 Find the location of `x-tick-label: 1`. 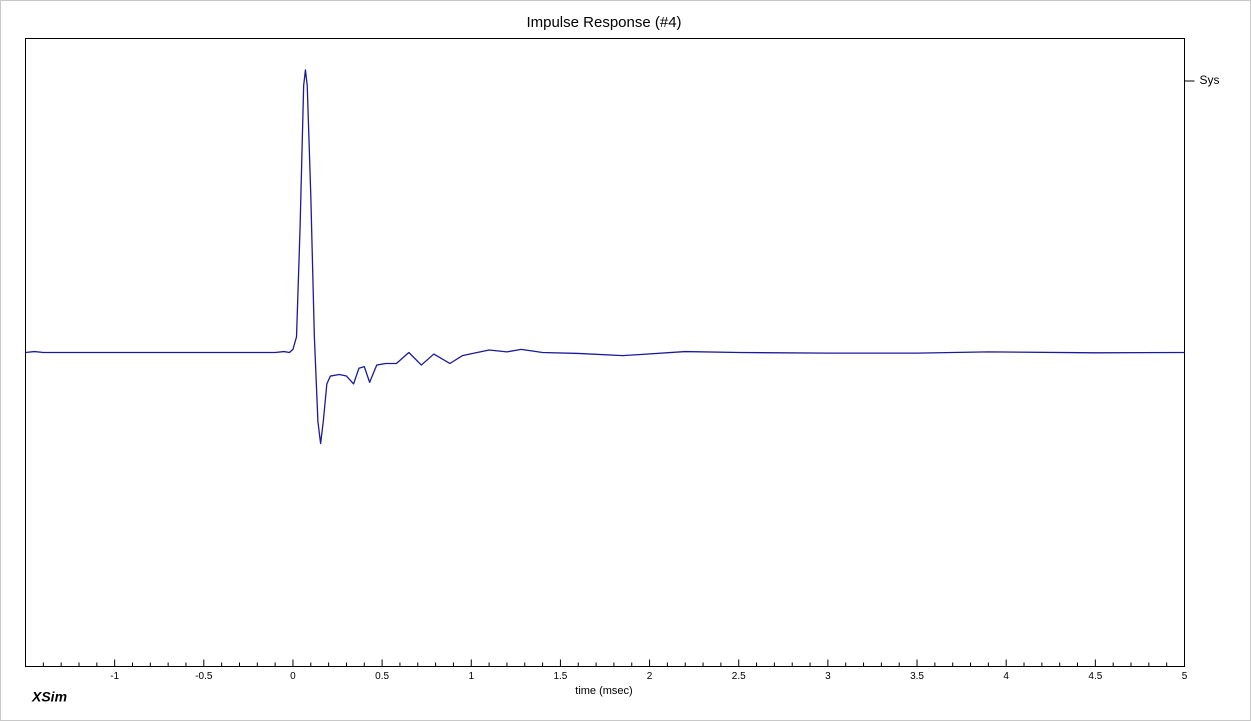

x-tick-label: 1 is located at coordinates (471, 676).